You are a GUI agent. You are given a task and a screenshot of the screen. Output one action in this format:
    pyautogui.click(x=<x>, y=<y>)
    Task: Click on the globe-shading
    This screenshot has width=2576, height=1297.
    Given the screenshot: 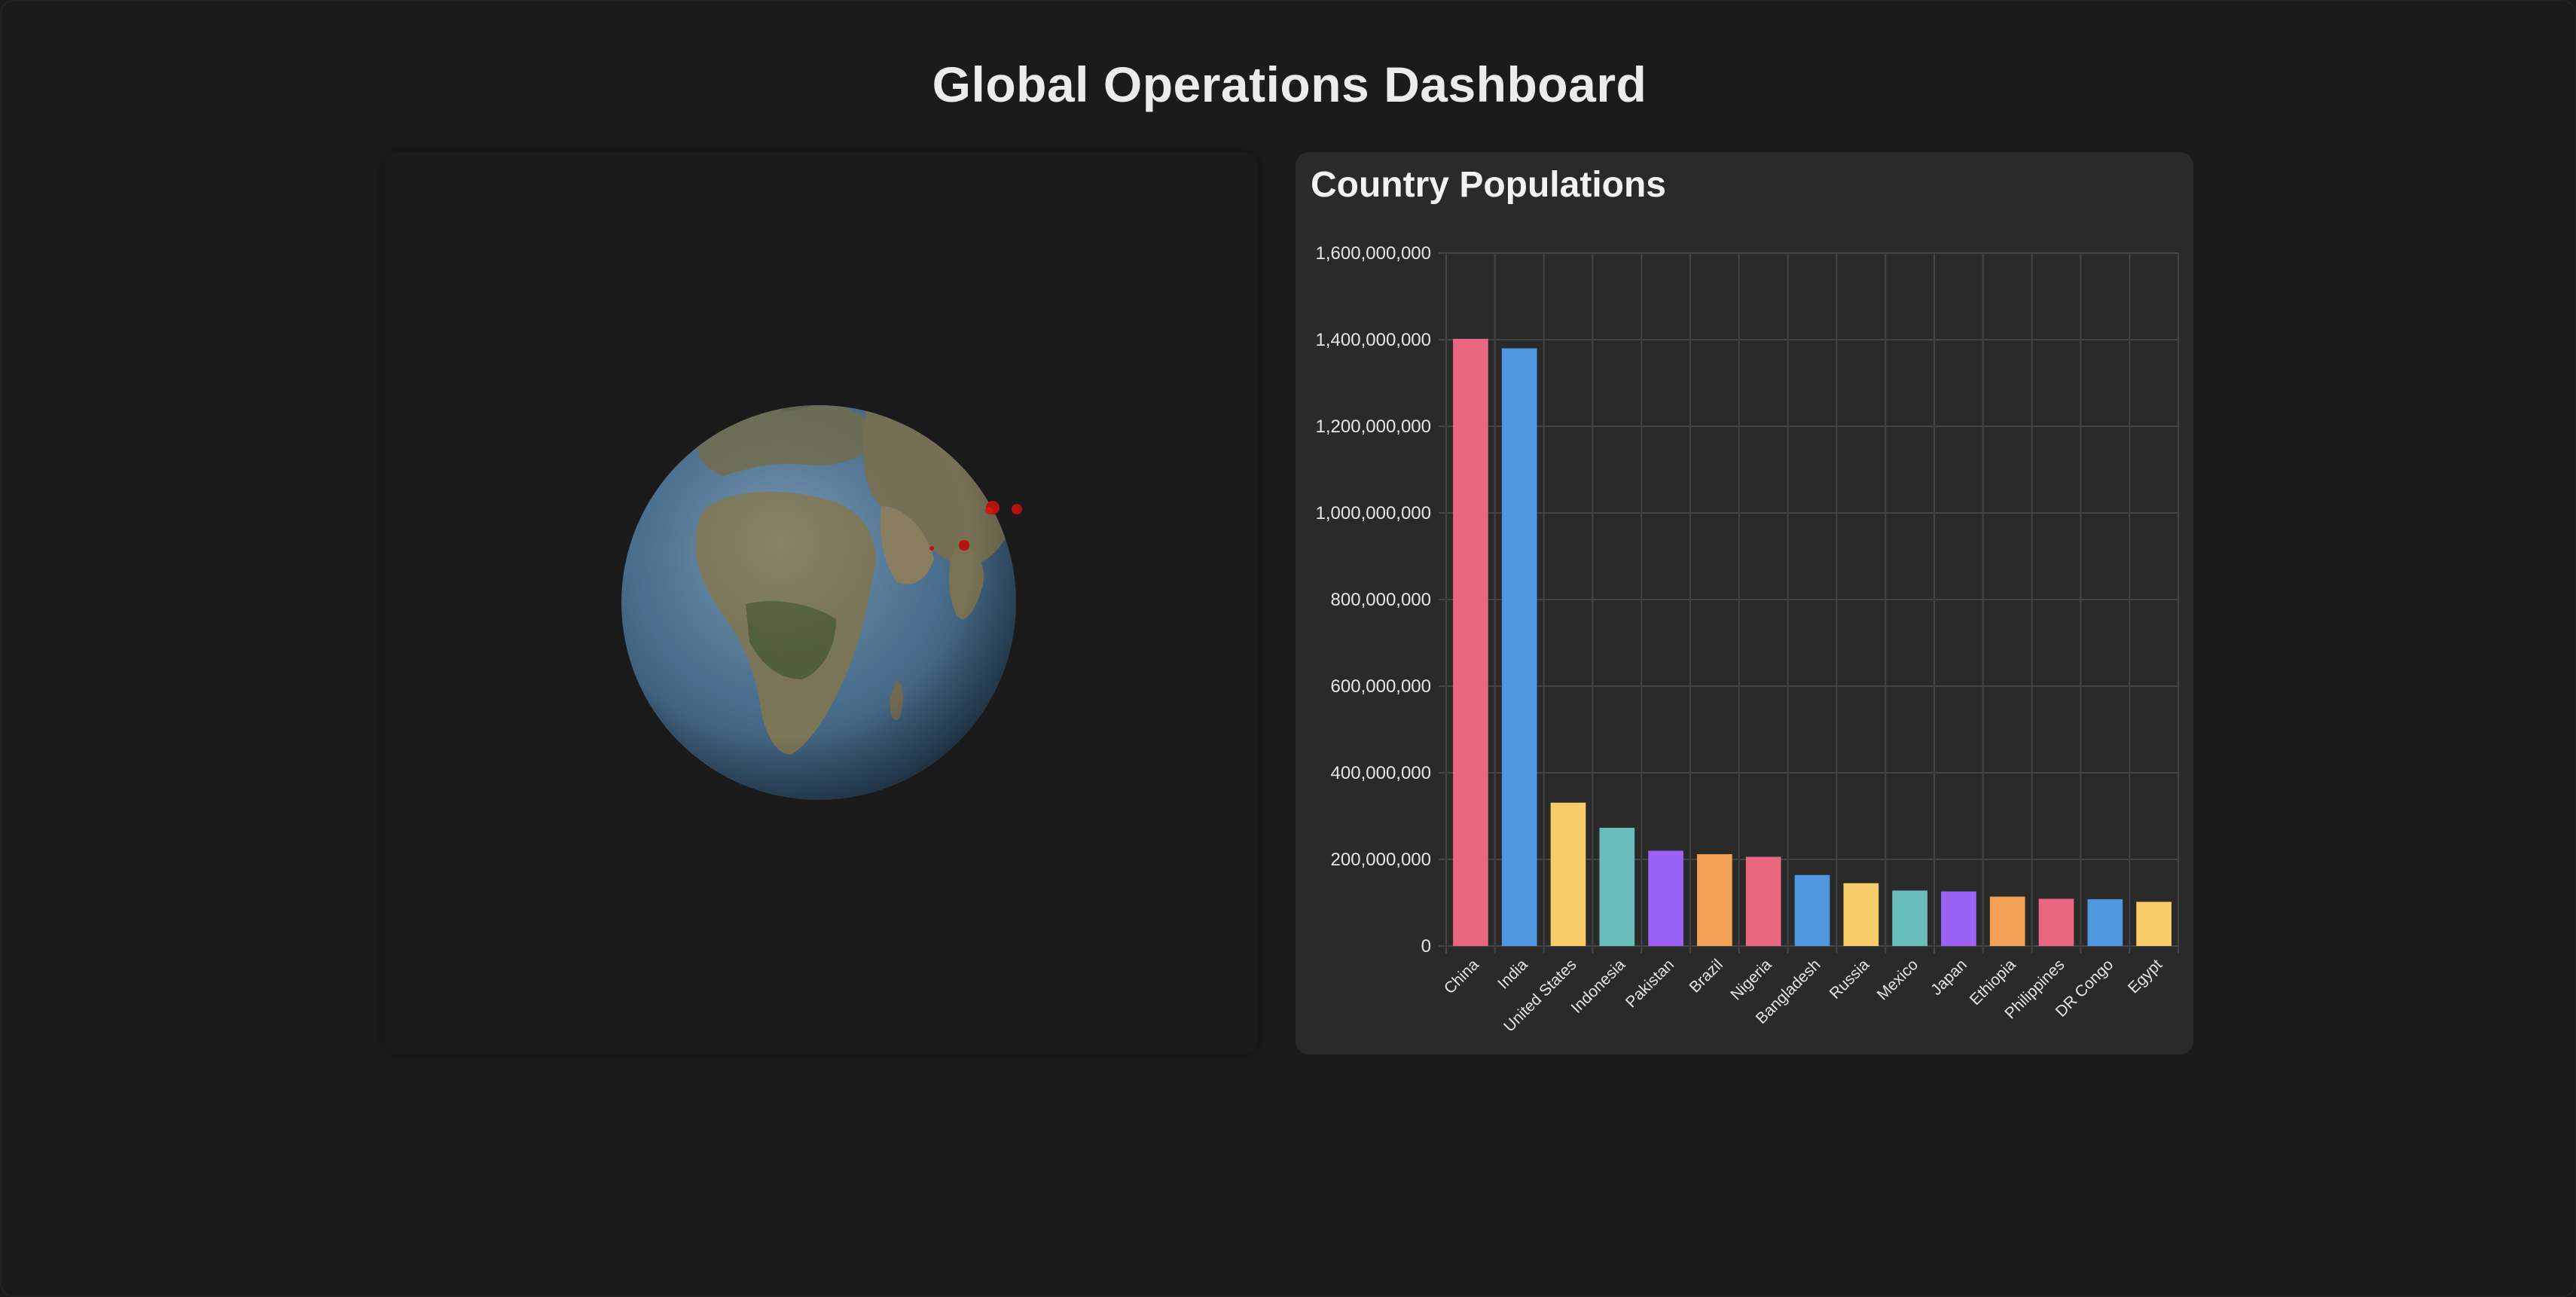 What is the action you would take?
    pyautogui.click(x=819, y=602)
    